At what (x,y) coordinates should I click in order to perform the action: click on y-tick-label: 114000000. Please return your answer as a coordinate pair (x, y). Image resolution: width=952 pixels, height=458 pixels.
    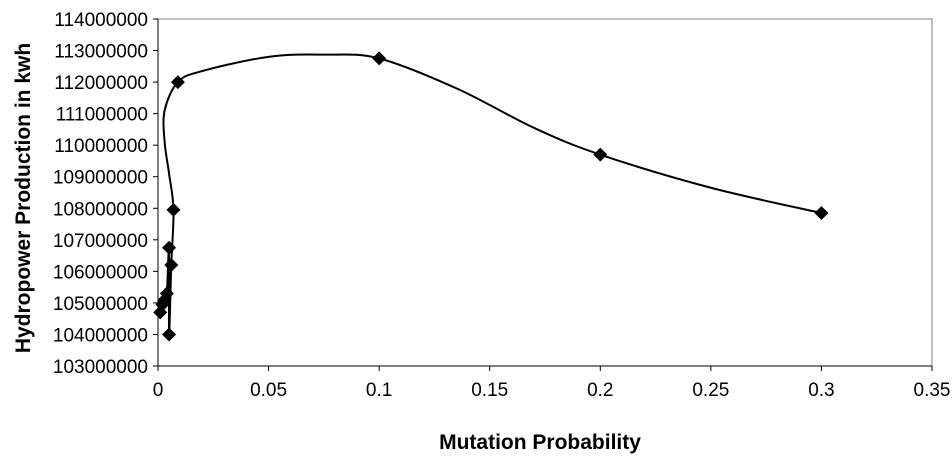
    Looking at the image, I should click on (101, 20).